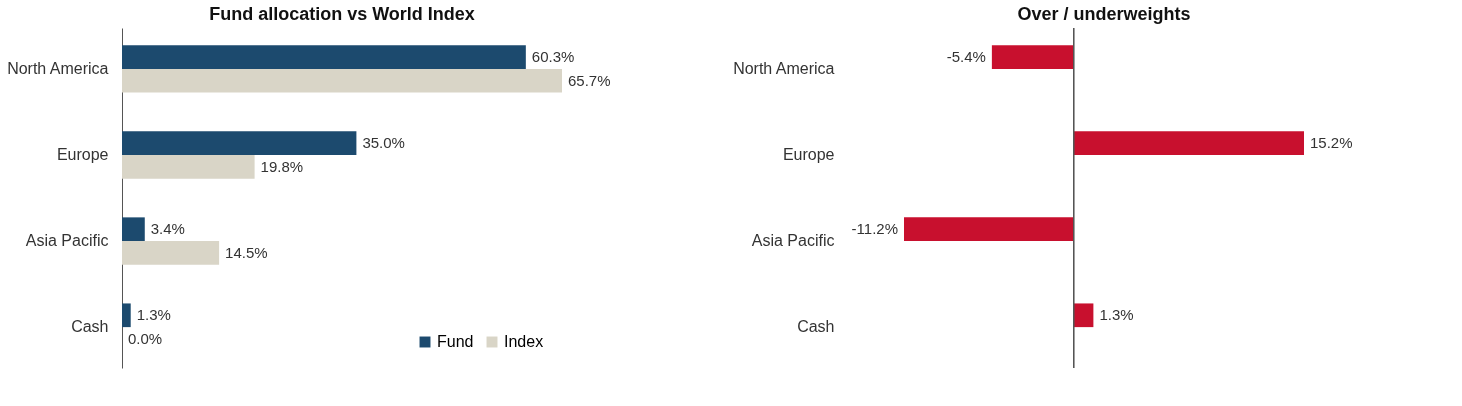 The image size is (1462, 406). I want to click on chart-title: Over / underweights, so click(1104, 13).